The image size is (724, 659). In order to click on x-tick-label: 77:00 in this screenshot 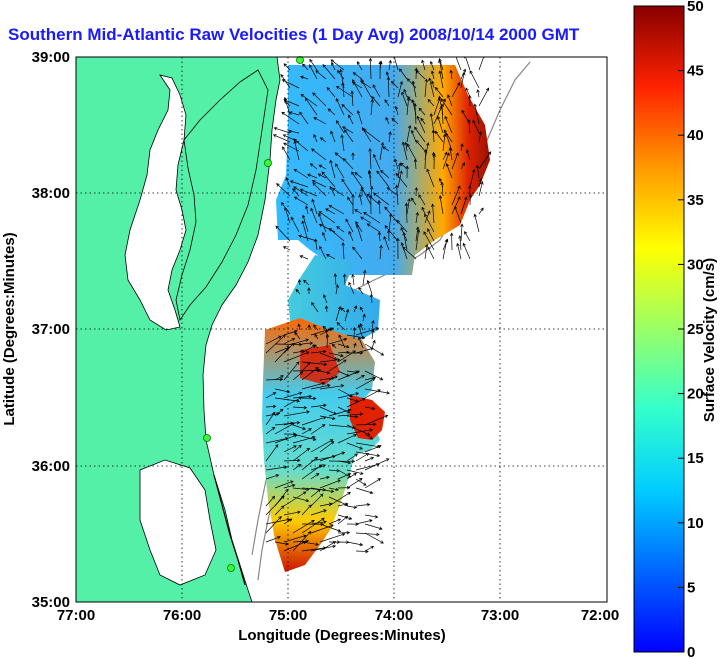, I will do `click(76, 615)`.